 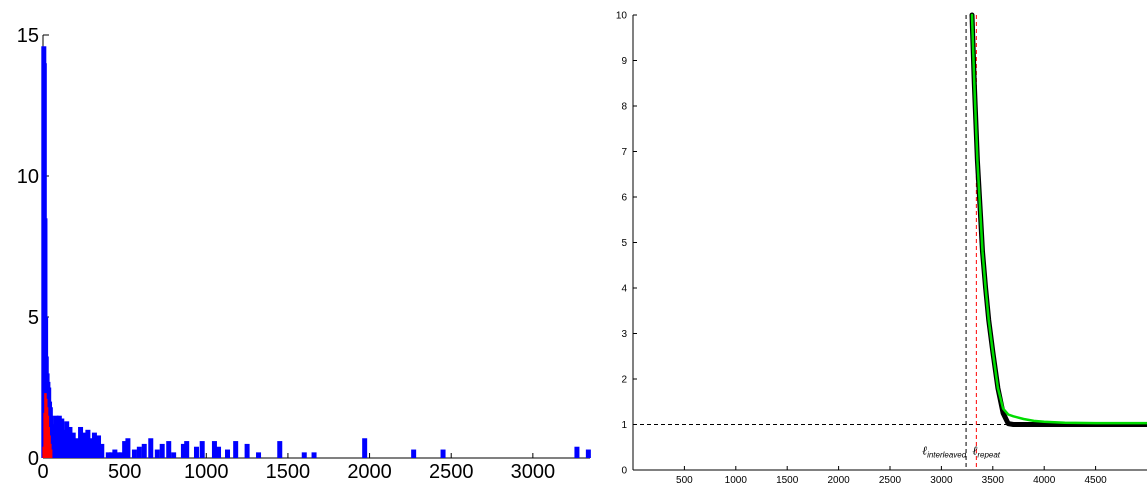 What do you see at coordinates (622, 16) in the screenshot?
I see `right-y-tick-label: 10` at bounding box center [622, 16].